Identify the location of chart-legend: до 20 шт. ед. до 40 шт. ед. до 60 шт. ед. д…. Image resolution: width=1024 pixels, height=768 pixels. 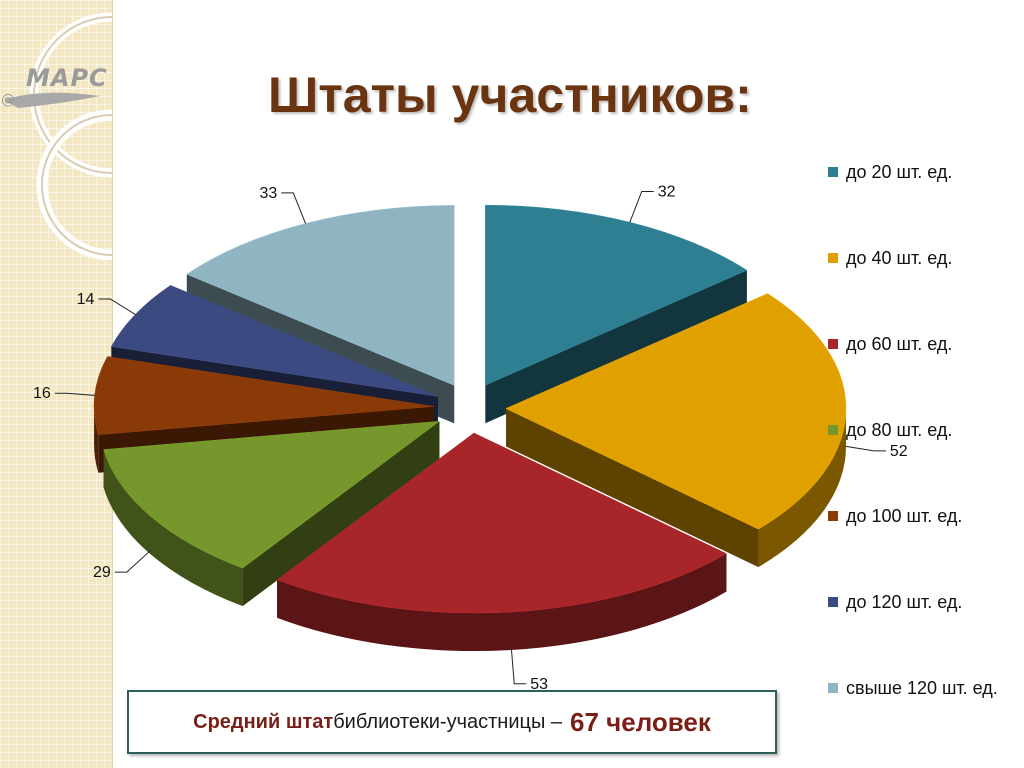
(921, 461).